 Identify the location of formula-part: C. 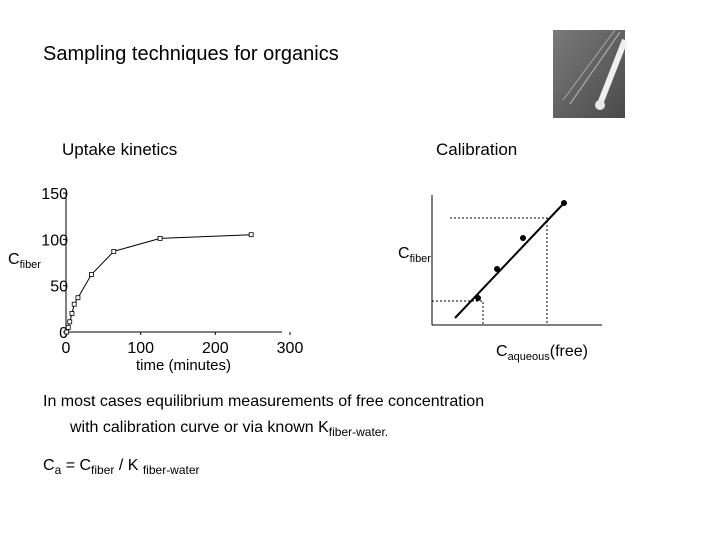
(49, 465).